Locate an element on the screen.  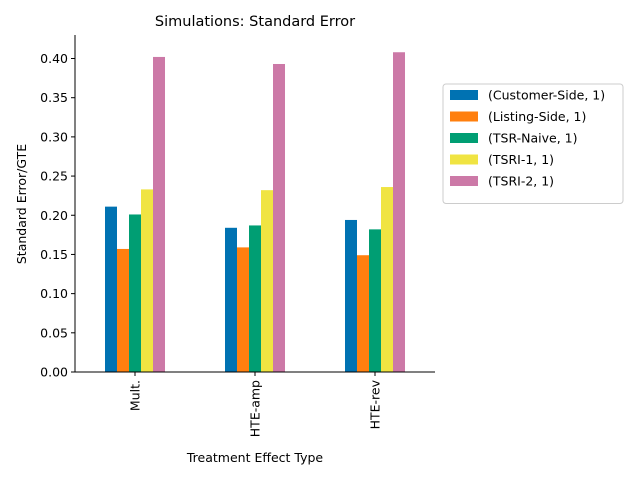
y-tick-label: 0.30 is located at coordinates (54, 136).